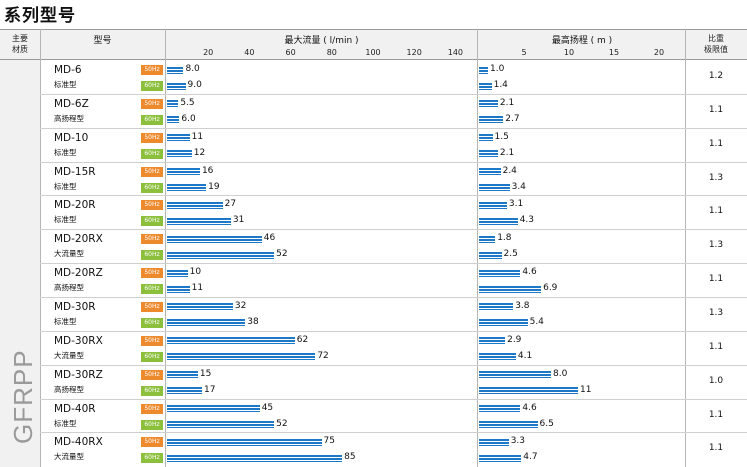  Describe the element at coordinates (195, 272) in the screenshot. I see `flow-value-50hz: 10` at that location.